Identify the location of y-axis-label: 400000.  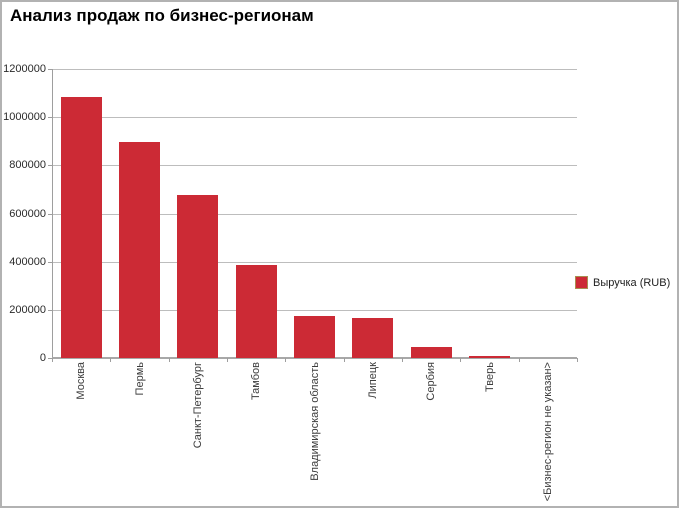
(27, 262).